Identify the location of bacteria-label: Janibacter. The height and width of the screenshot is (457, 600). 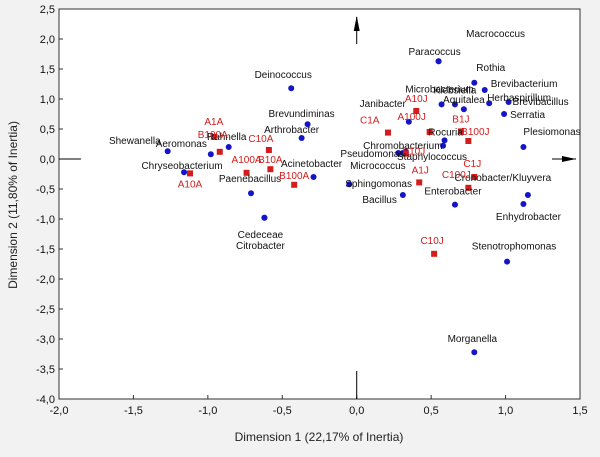
(383, 104).